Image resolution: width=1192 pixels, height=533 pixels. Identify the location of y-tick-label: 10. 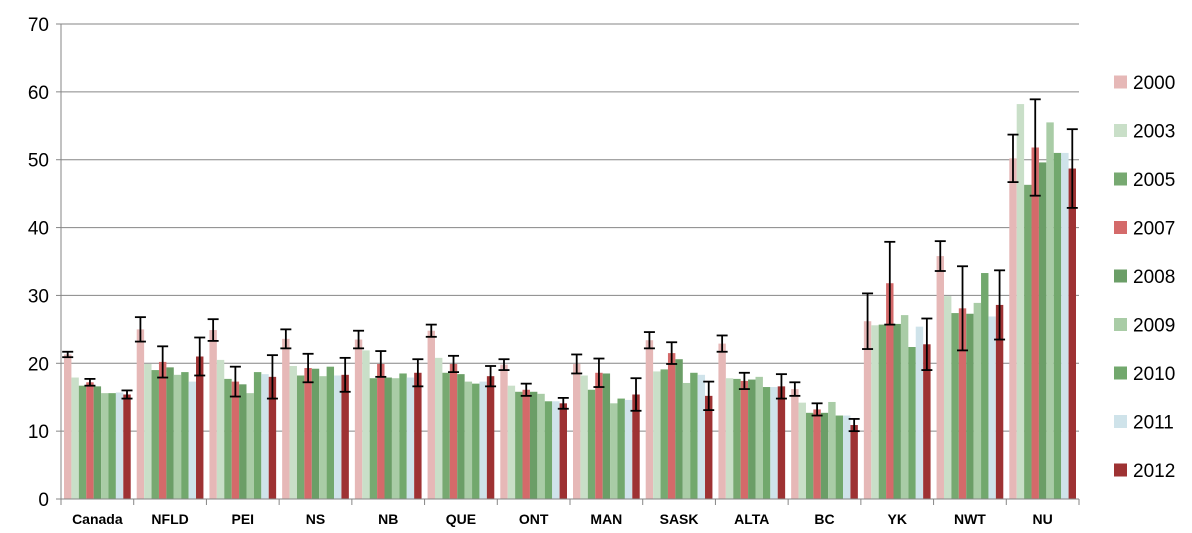
(38, 432).